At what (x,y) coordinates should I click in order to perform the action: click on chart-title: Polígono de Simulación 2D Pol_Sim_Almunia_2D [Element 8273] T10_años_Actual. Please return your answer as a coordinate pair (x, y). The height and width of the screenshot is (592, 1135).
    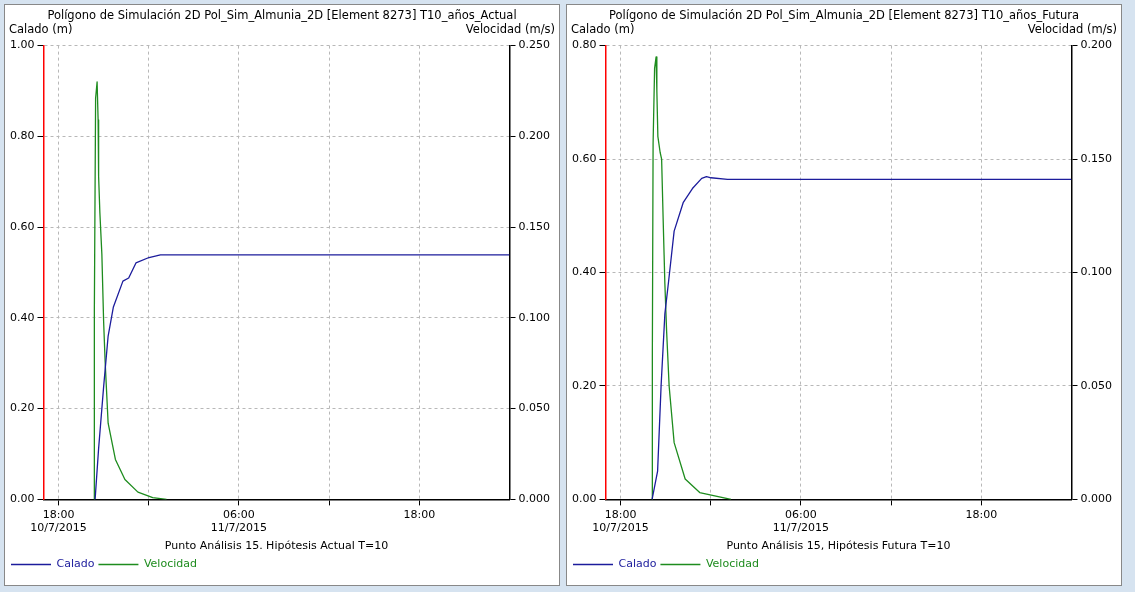
    Looking at the image, I should click on (282, 14).